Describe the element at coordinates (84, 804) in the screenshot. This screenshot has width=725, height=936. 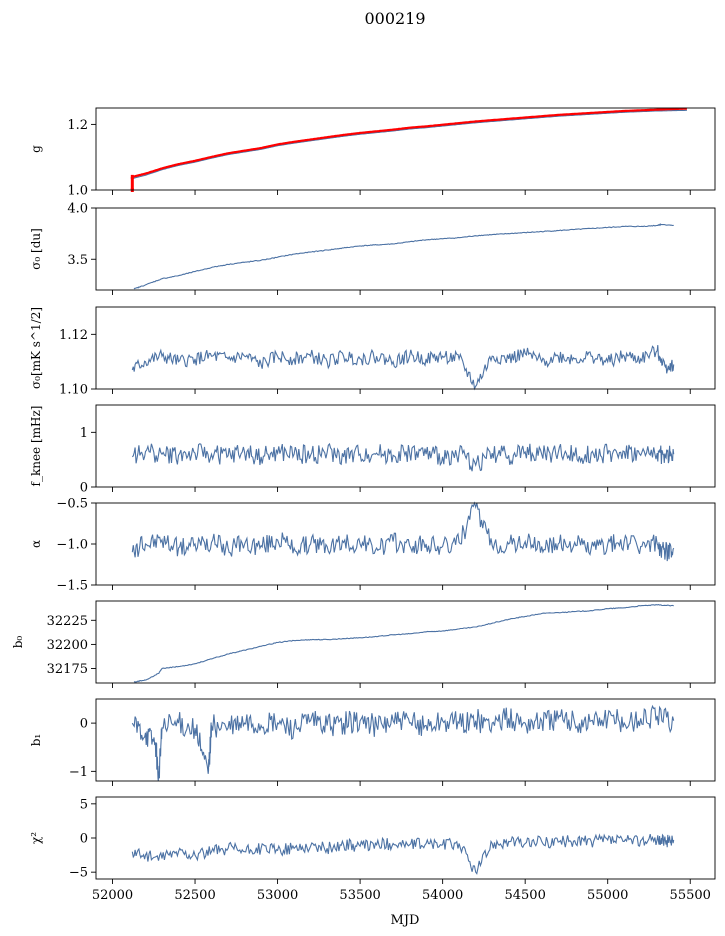
I see `y-tick-label-8-3: 5` at that location.